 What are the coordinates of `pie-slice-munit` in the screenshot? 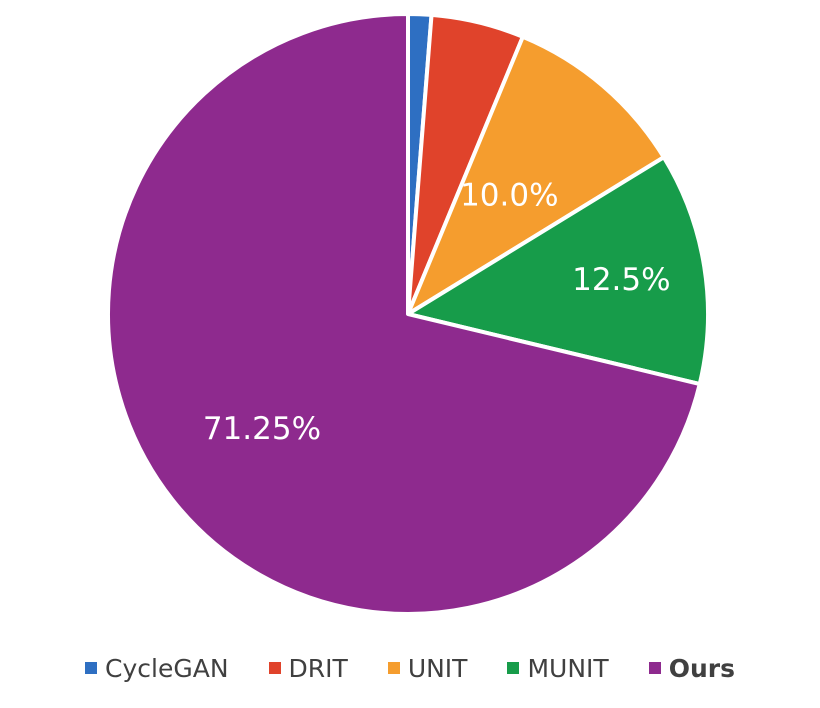 It's located at (558, 271).